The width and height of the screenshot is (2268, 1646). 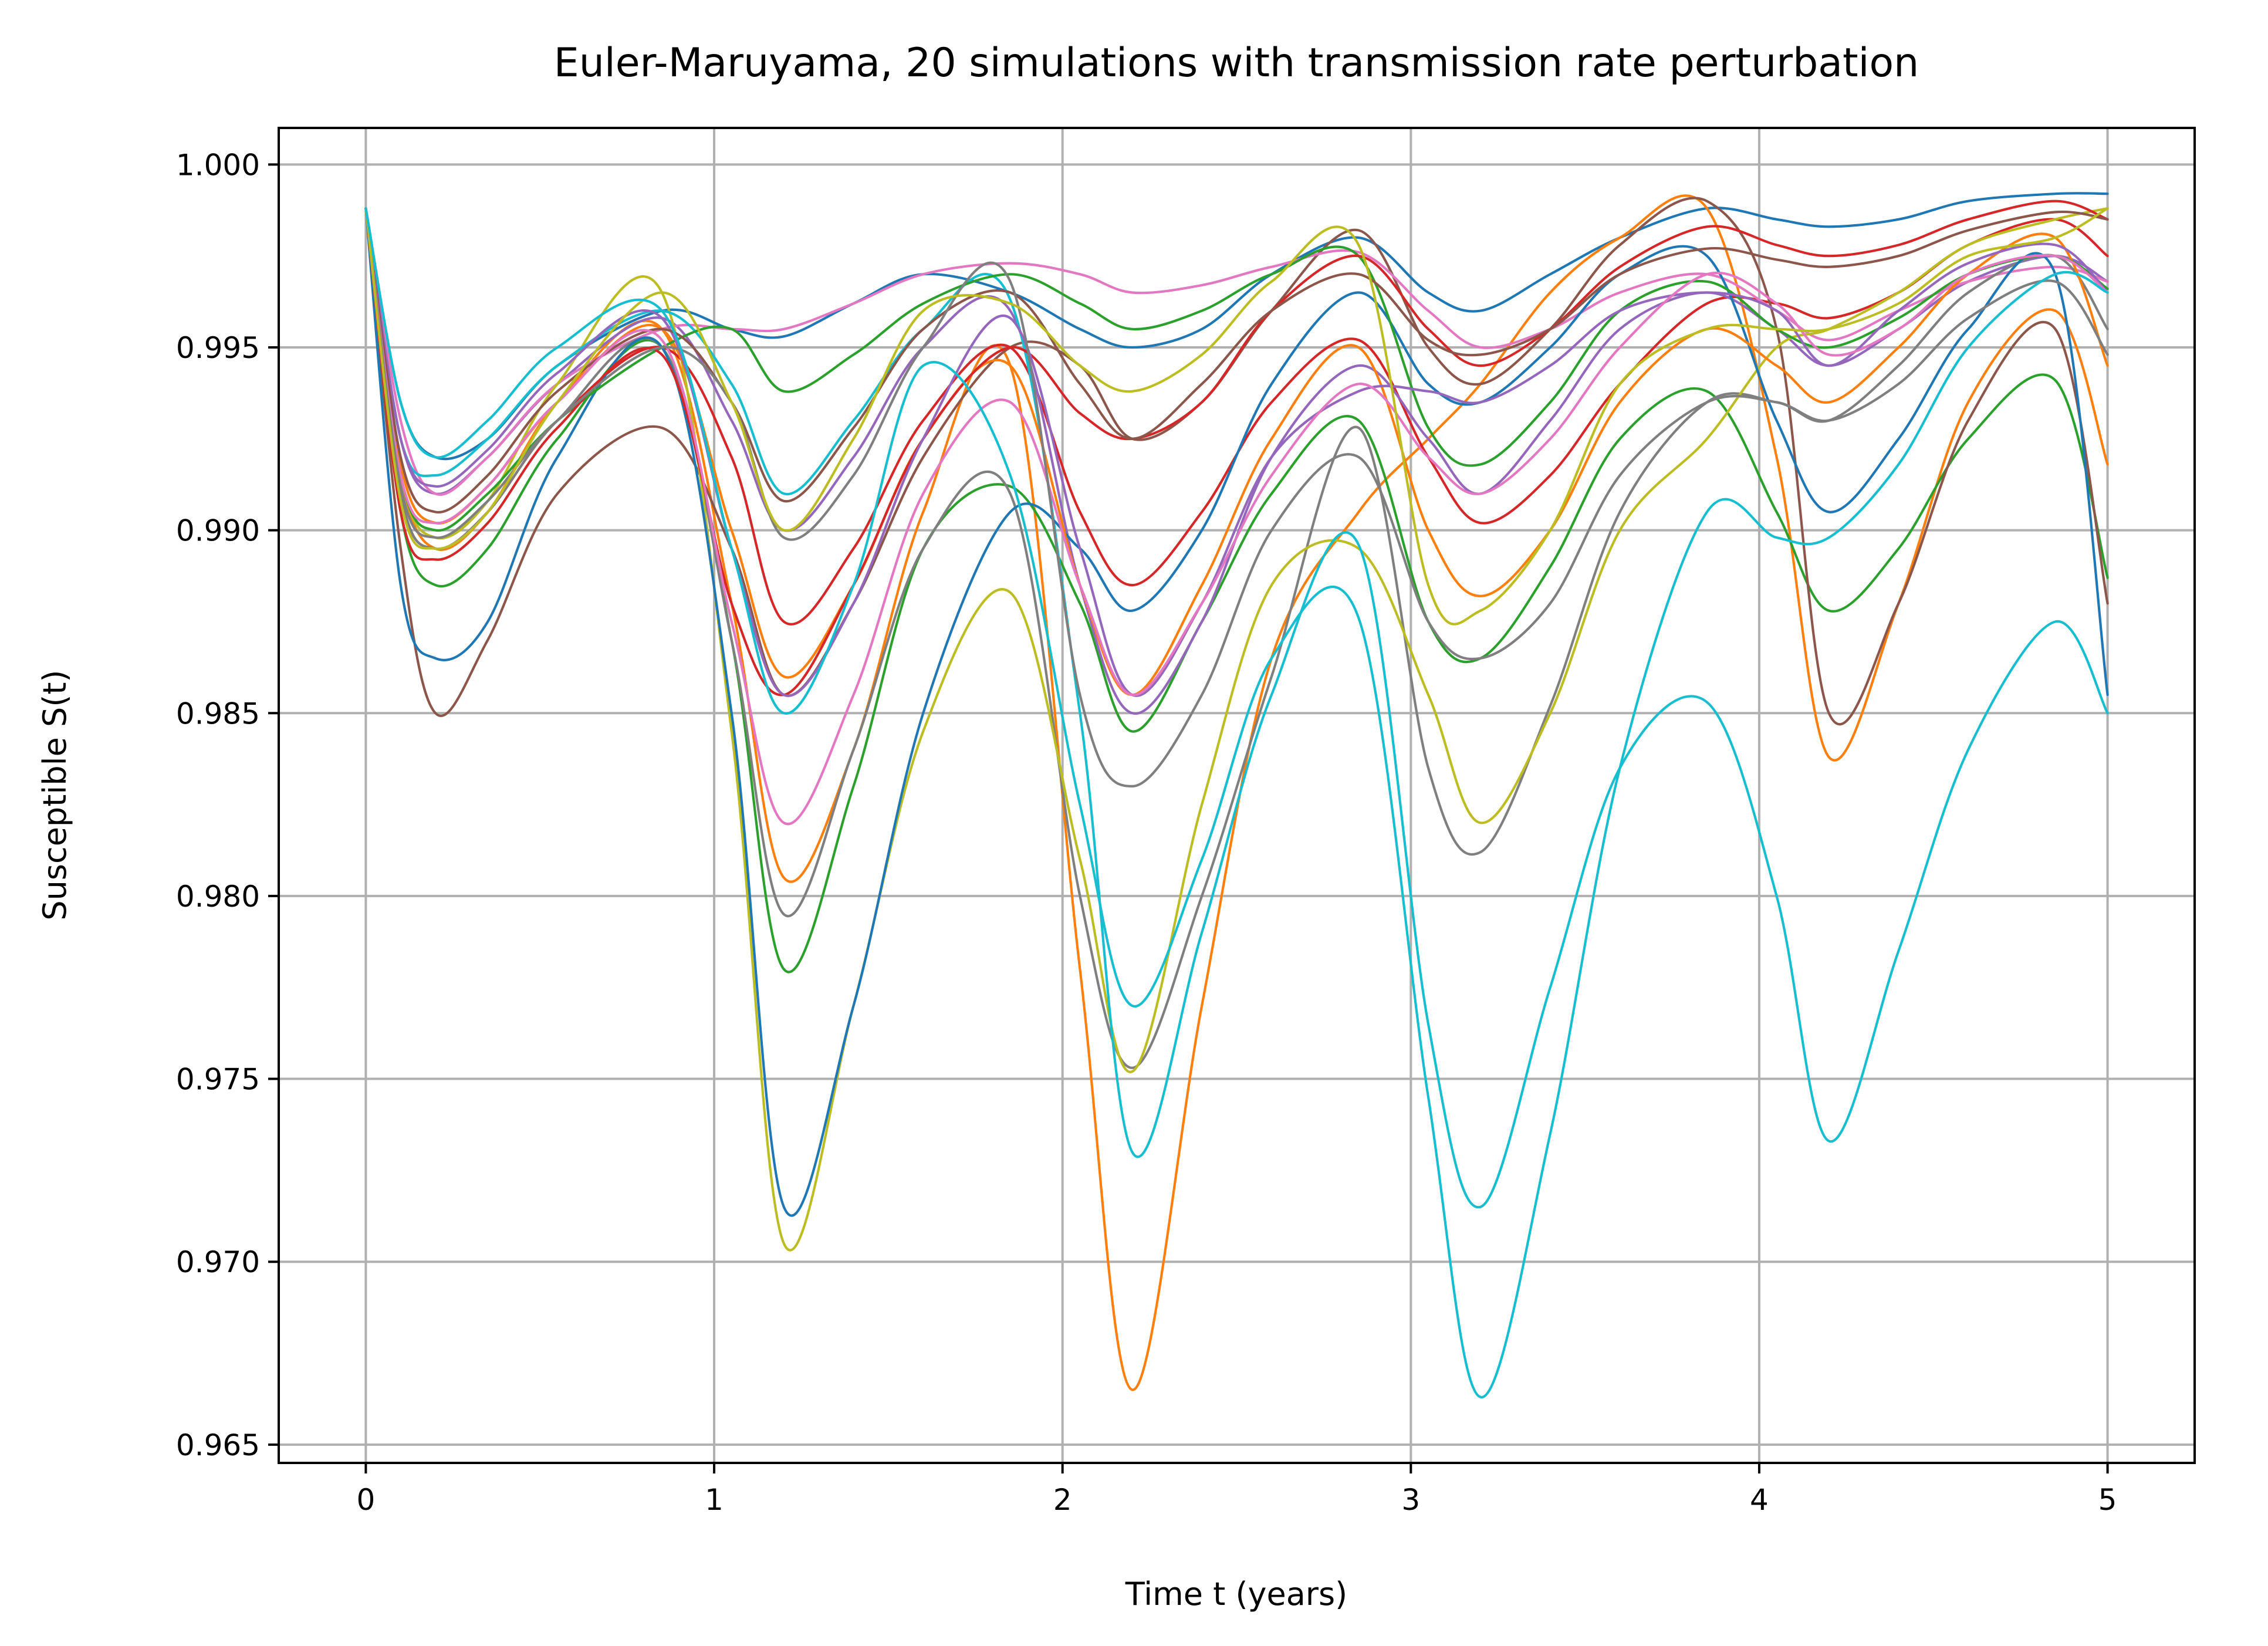 I want to click on y-tick-label: 0.970, so click(x=218, y=1262).